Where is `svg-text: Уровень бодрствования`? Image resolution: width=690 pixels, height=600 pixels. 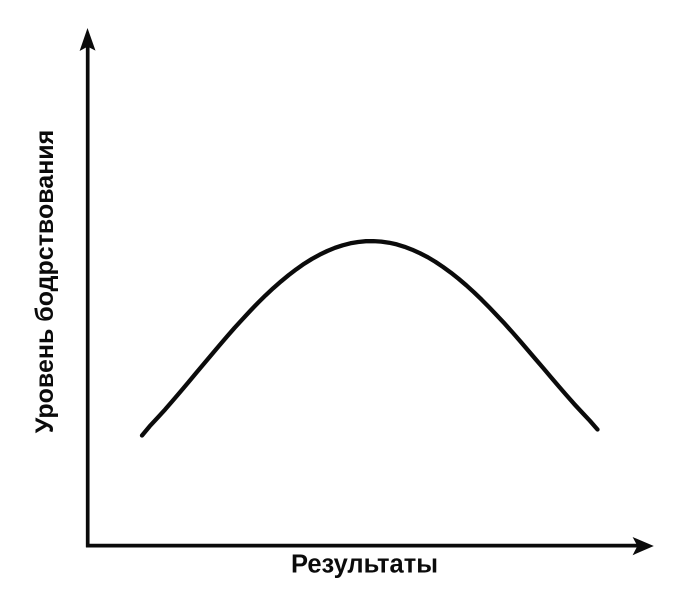 svg-text: Уровень бодрствования is located at coordinates (45, 281).